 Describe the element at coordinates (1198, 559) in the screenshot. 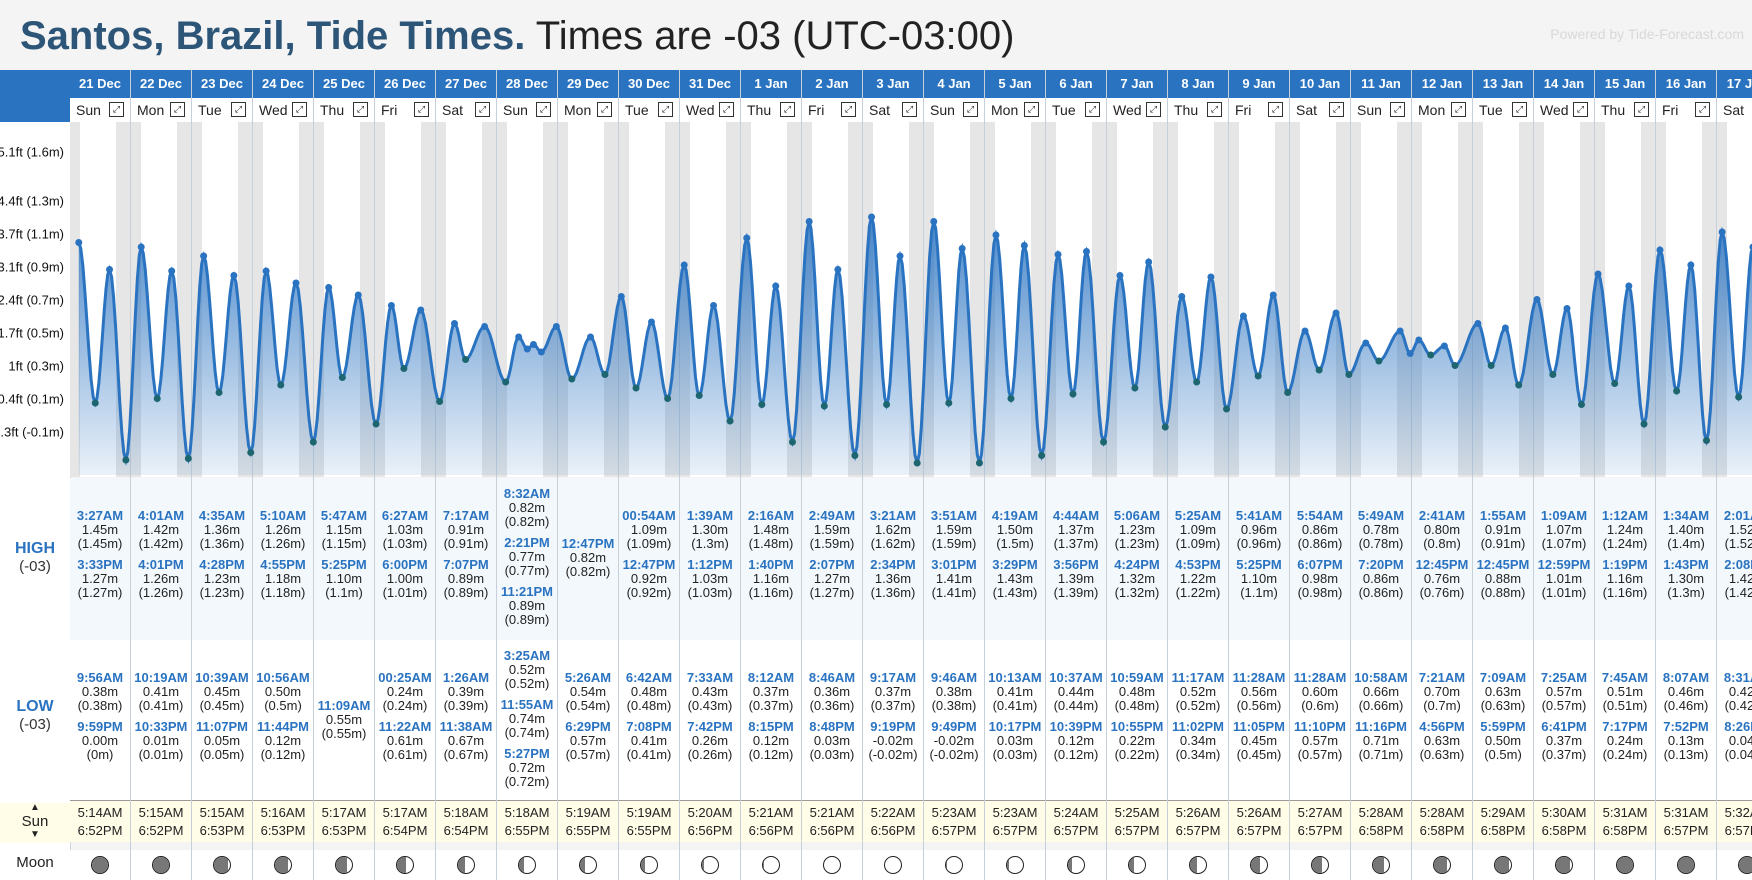

I see `high-tides-cell: 5:25AM 1.09m (1.09m) 4:53PM 1.22m (1.22m)` at that location.